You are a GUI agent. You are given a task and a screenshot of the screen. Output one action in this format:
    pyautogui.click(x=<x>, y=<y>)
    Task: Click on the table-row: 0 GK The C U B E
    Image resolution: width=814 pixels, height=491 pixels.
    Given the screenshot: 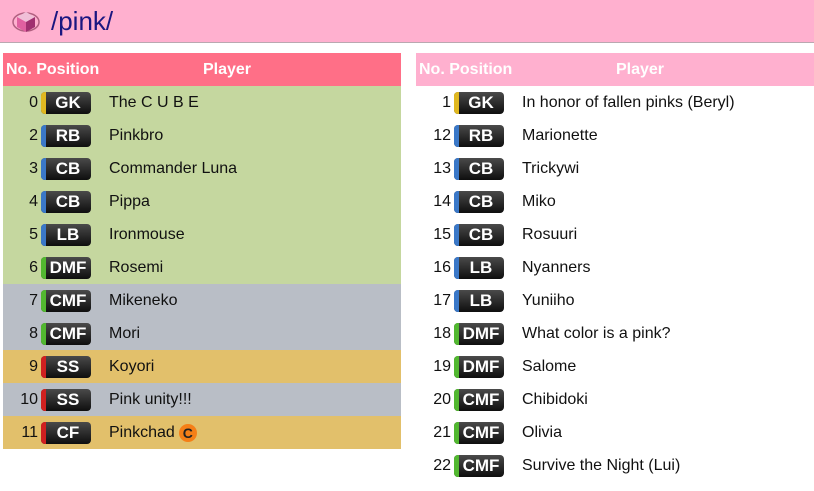 What is the action you would take?
    pyautogui.click(x=202, y=102)
    